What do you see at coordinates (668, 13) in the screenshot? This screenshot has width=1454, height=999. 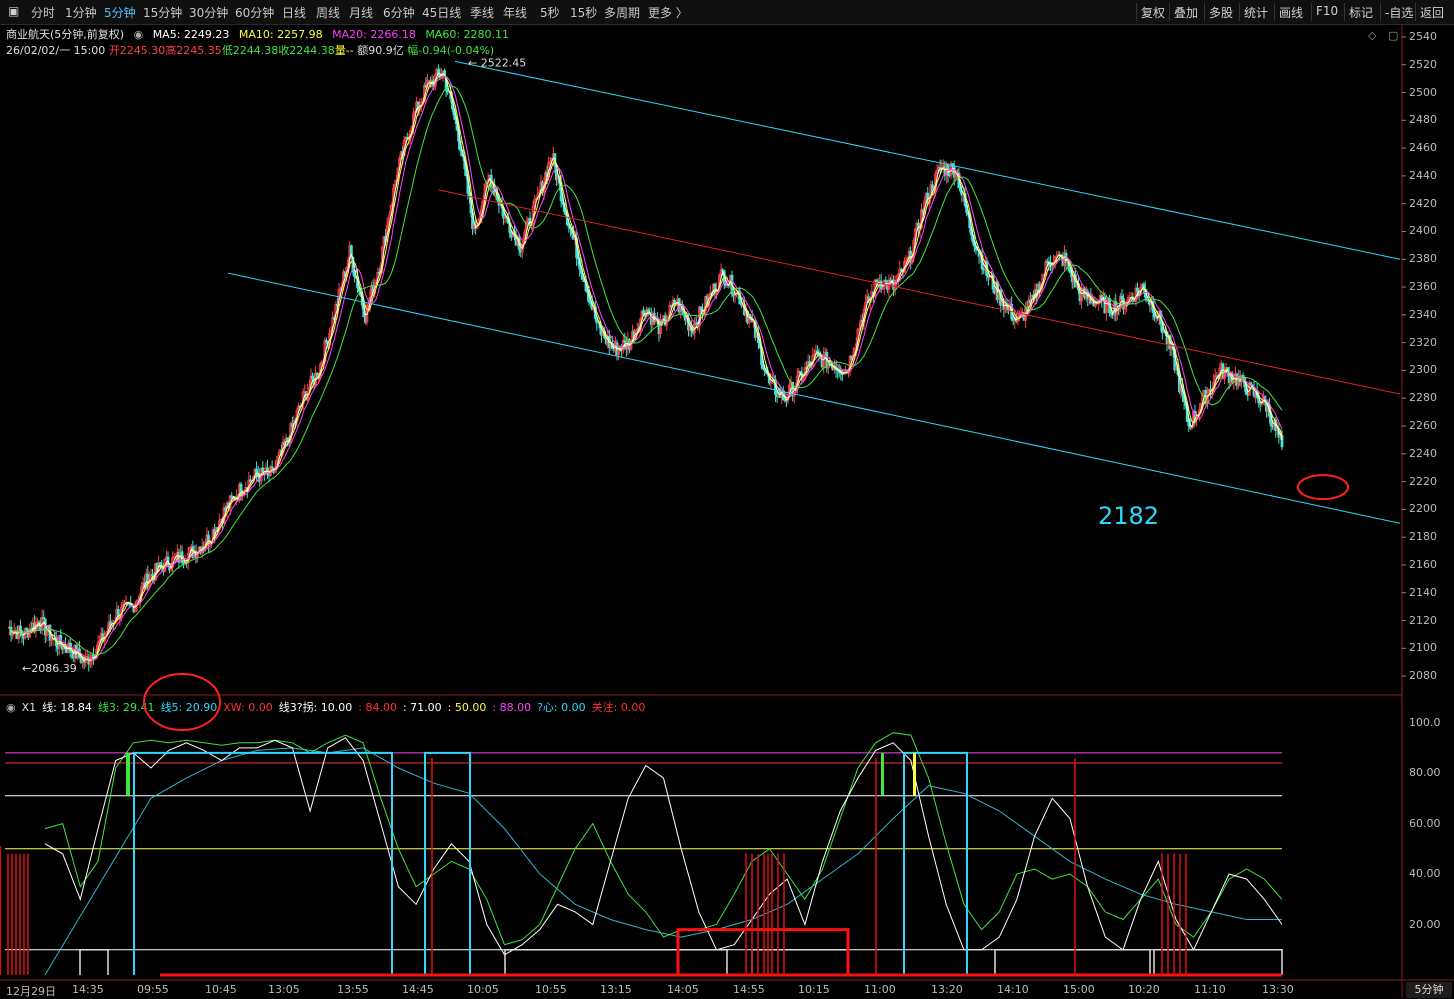 I see `period-tab-16: 更多 〉` at bounding box center [668, 13].